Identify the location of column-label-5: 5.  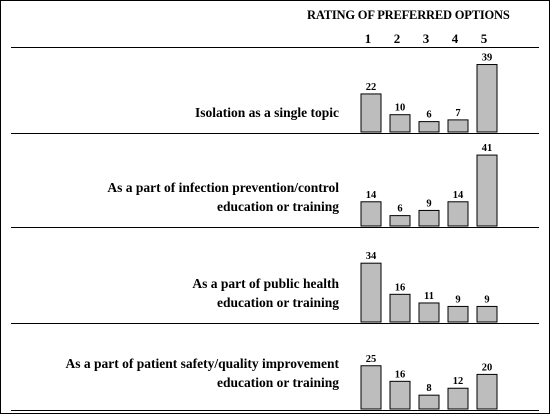
(484, 38).